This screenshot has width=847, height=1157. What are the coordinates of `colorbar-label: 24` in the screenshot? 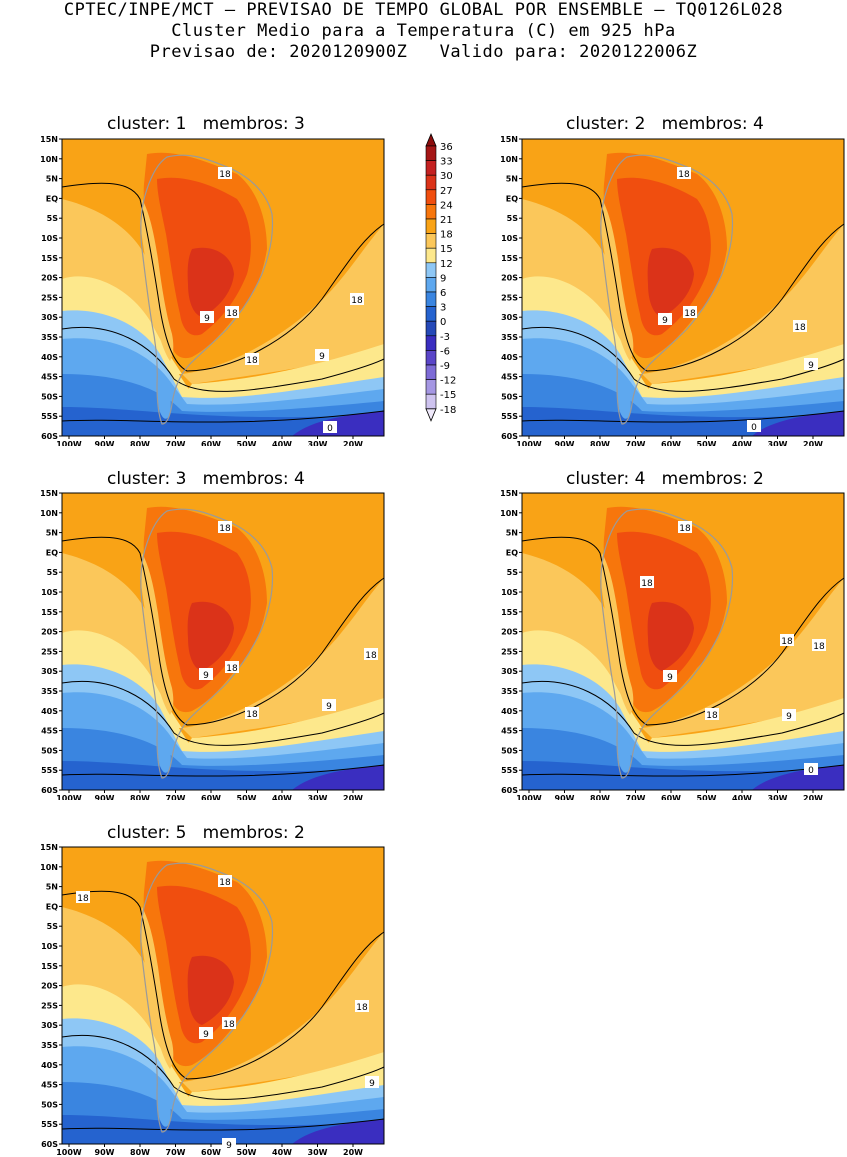 It's located at (446, 205).